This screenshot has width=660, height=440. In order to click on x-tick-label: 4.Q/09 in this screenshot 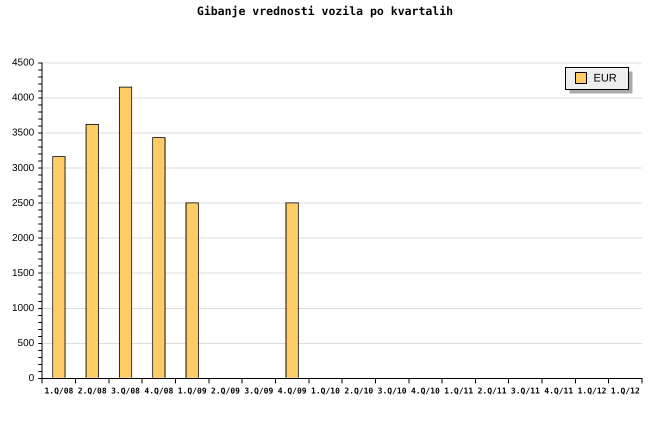, I will do `click(292, 391)`.